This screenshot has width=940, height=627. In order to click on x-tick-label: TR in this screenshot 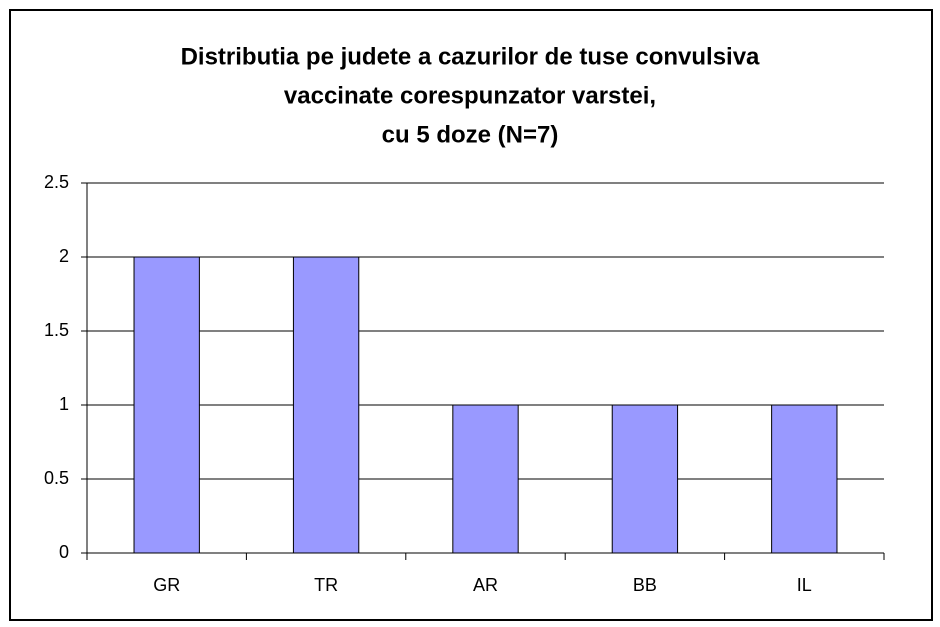, I will do `click(326, 585)`.